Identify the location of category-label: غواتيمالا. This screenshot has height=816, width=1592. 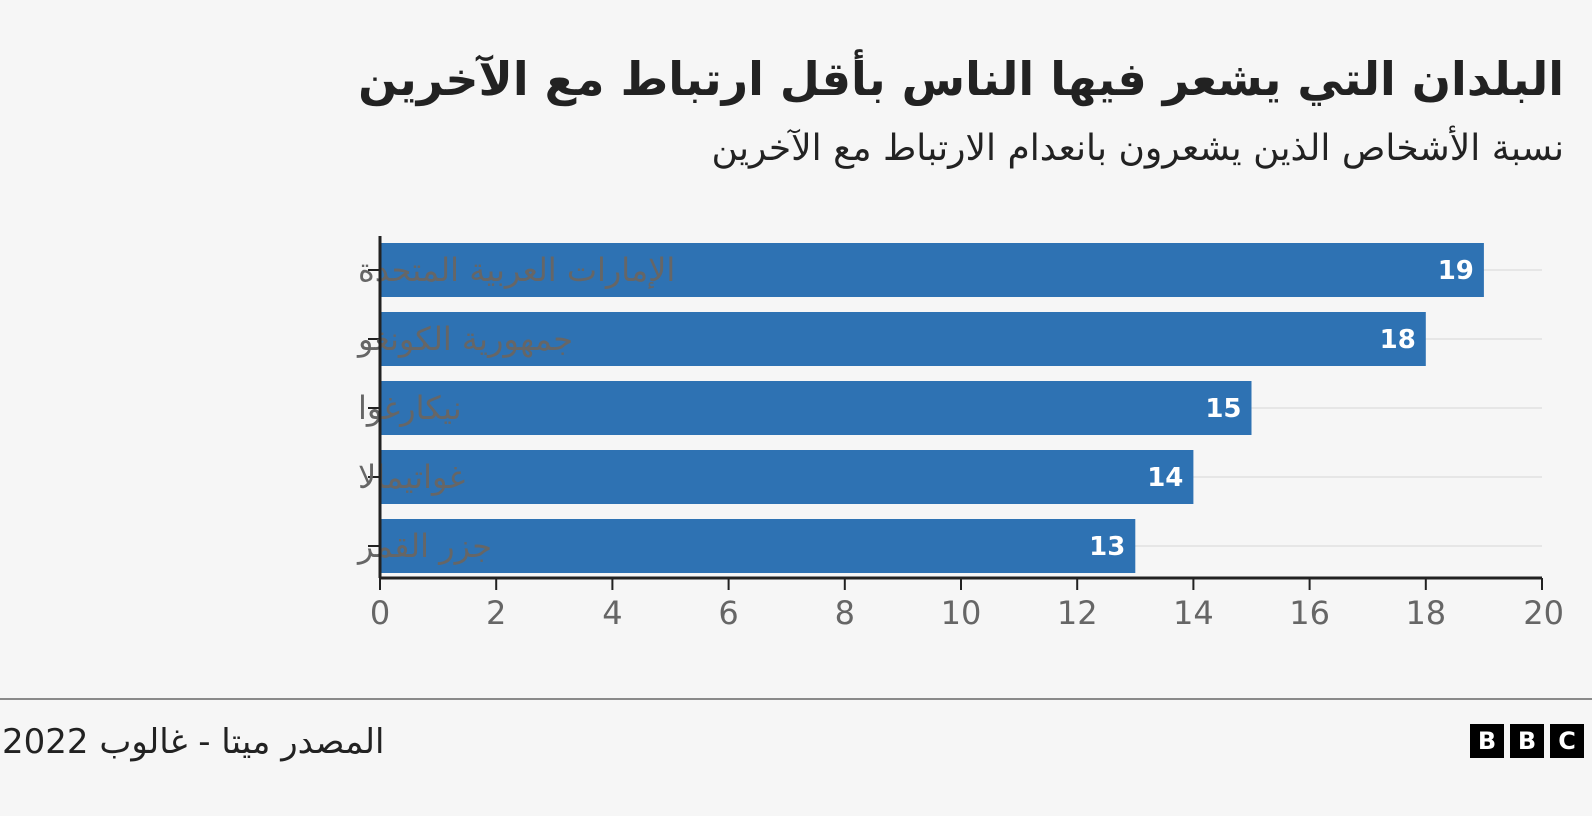
(411, 477).